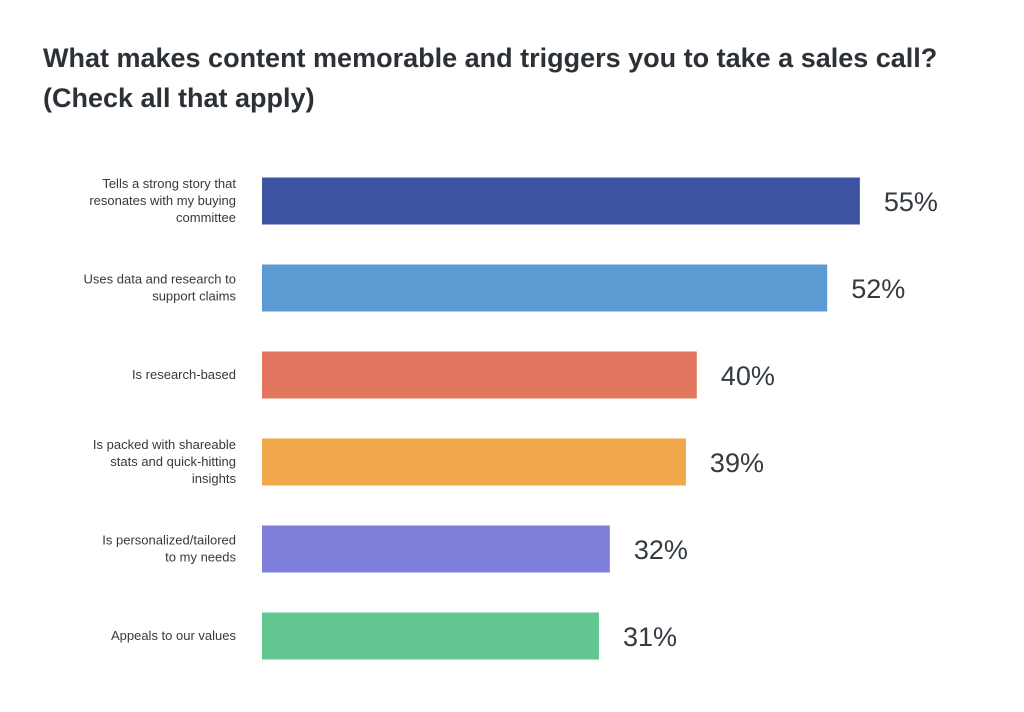  Describe the element at coordinates (169, 183) in the screenshot. I see `category-label-line: Tells a strong story that` at that location.